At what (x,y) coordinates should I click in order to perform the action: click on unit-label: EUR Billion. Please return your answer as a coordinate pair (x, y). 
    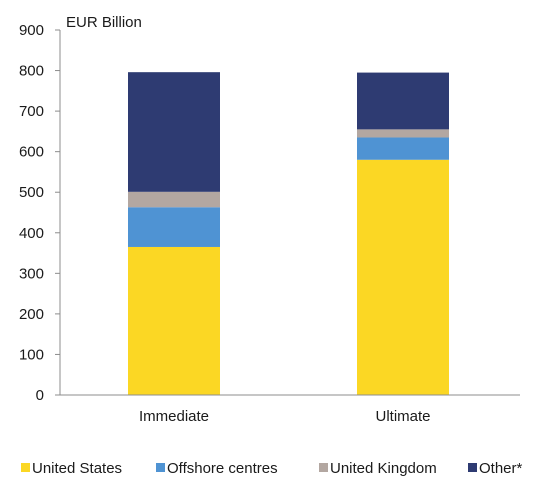
    Looking at the image, I should click on (104, 22).